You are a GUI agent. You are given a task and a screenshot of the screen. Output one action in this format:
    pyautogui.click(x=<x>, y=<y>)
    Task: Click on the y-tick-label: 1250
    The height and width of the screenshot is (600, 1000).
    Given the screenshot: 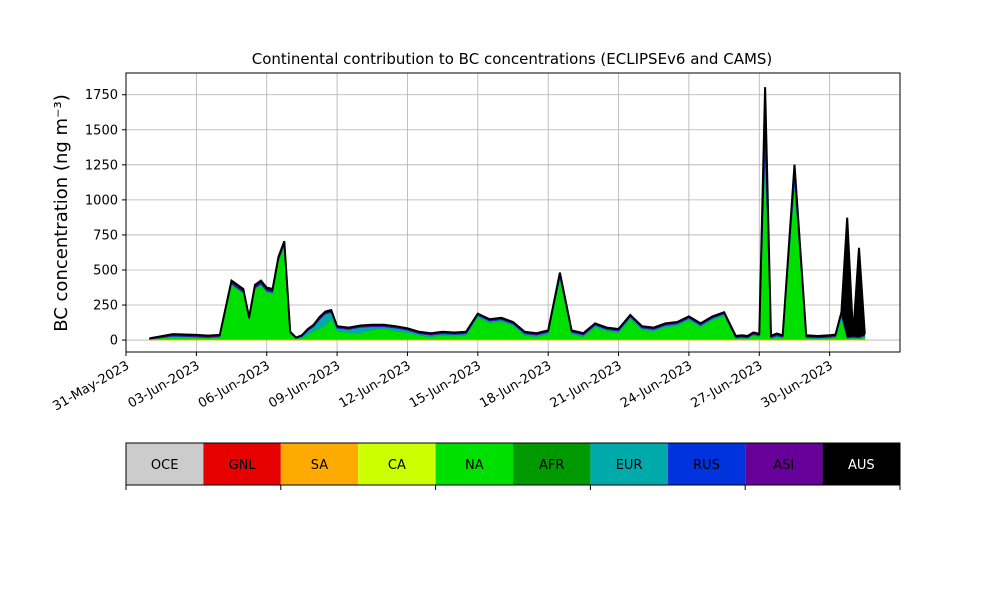 What is the action you would take?
    pyautogui.click(x=101, y=165)
    